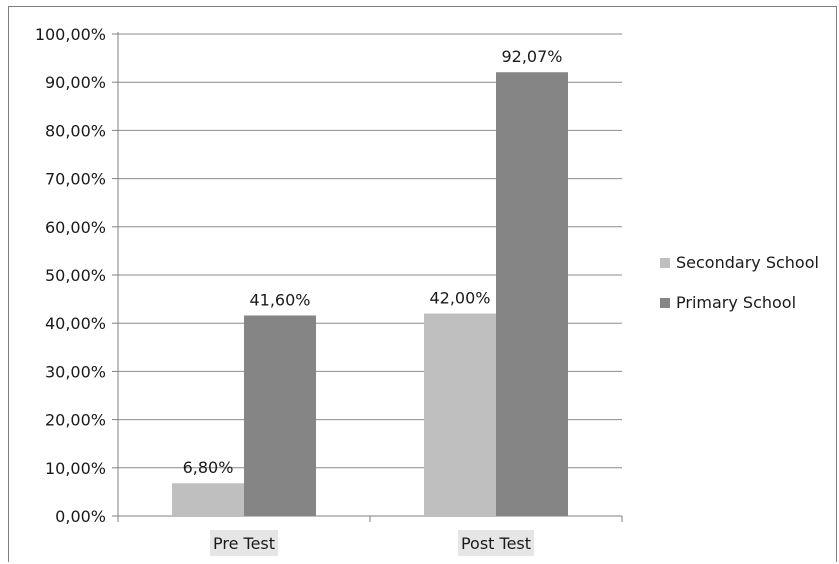 Image resolution: width=839 pixels, height=564 pixels. I want to click on y-tick-label: 90,00%, so click(75, 82).